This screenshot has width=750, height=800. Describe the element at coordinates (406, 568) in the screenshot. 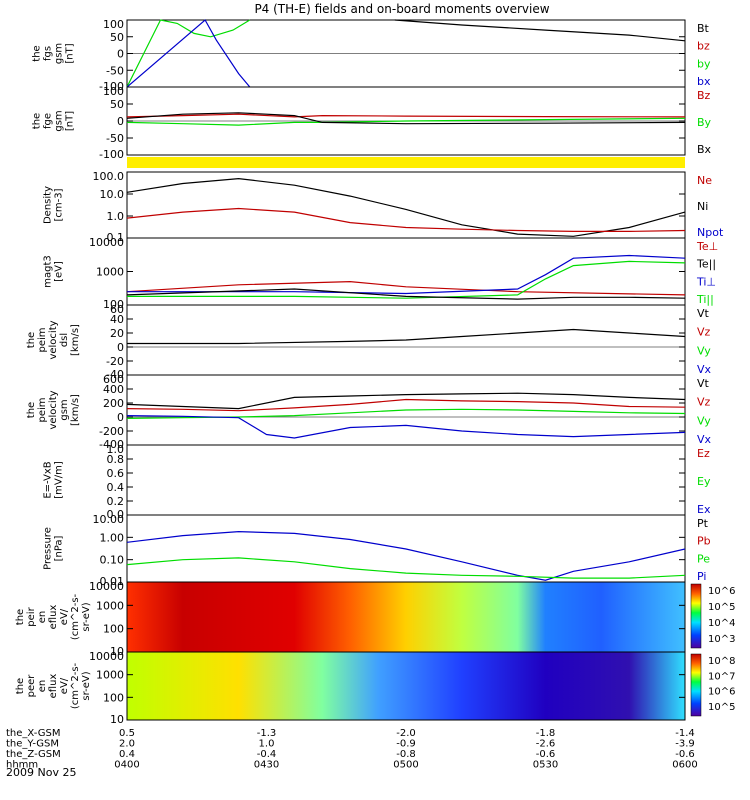

I see `series-line-Pe` at that location.